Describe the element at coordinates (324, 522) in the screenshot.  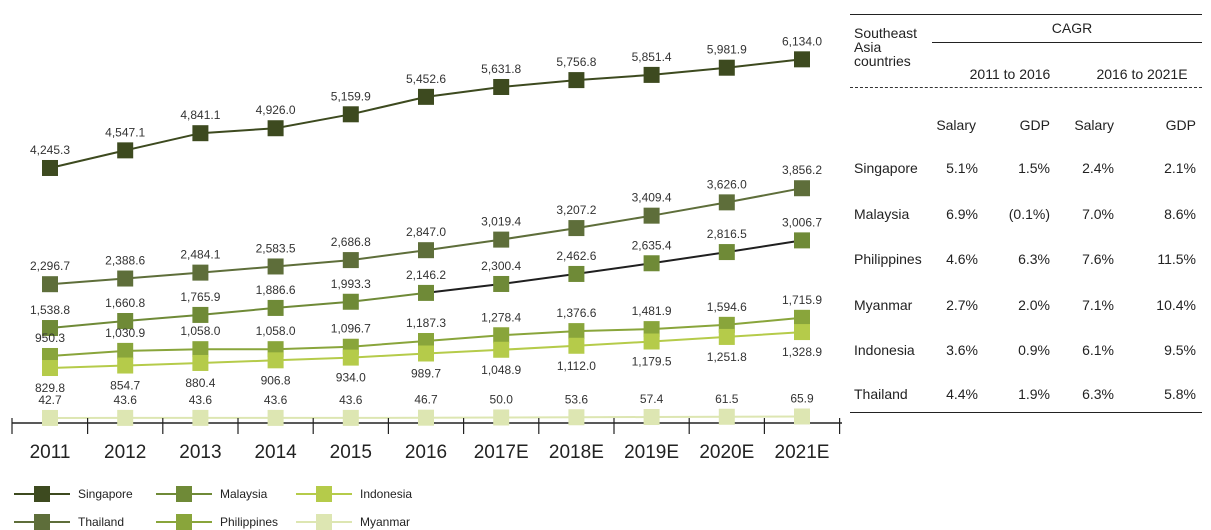
I see `legend-marker-myanmar` at that location.